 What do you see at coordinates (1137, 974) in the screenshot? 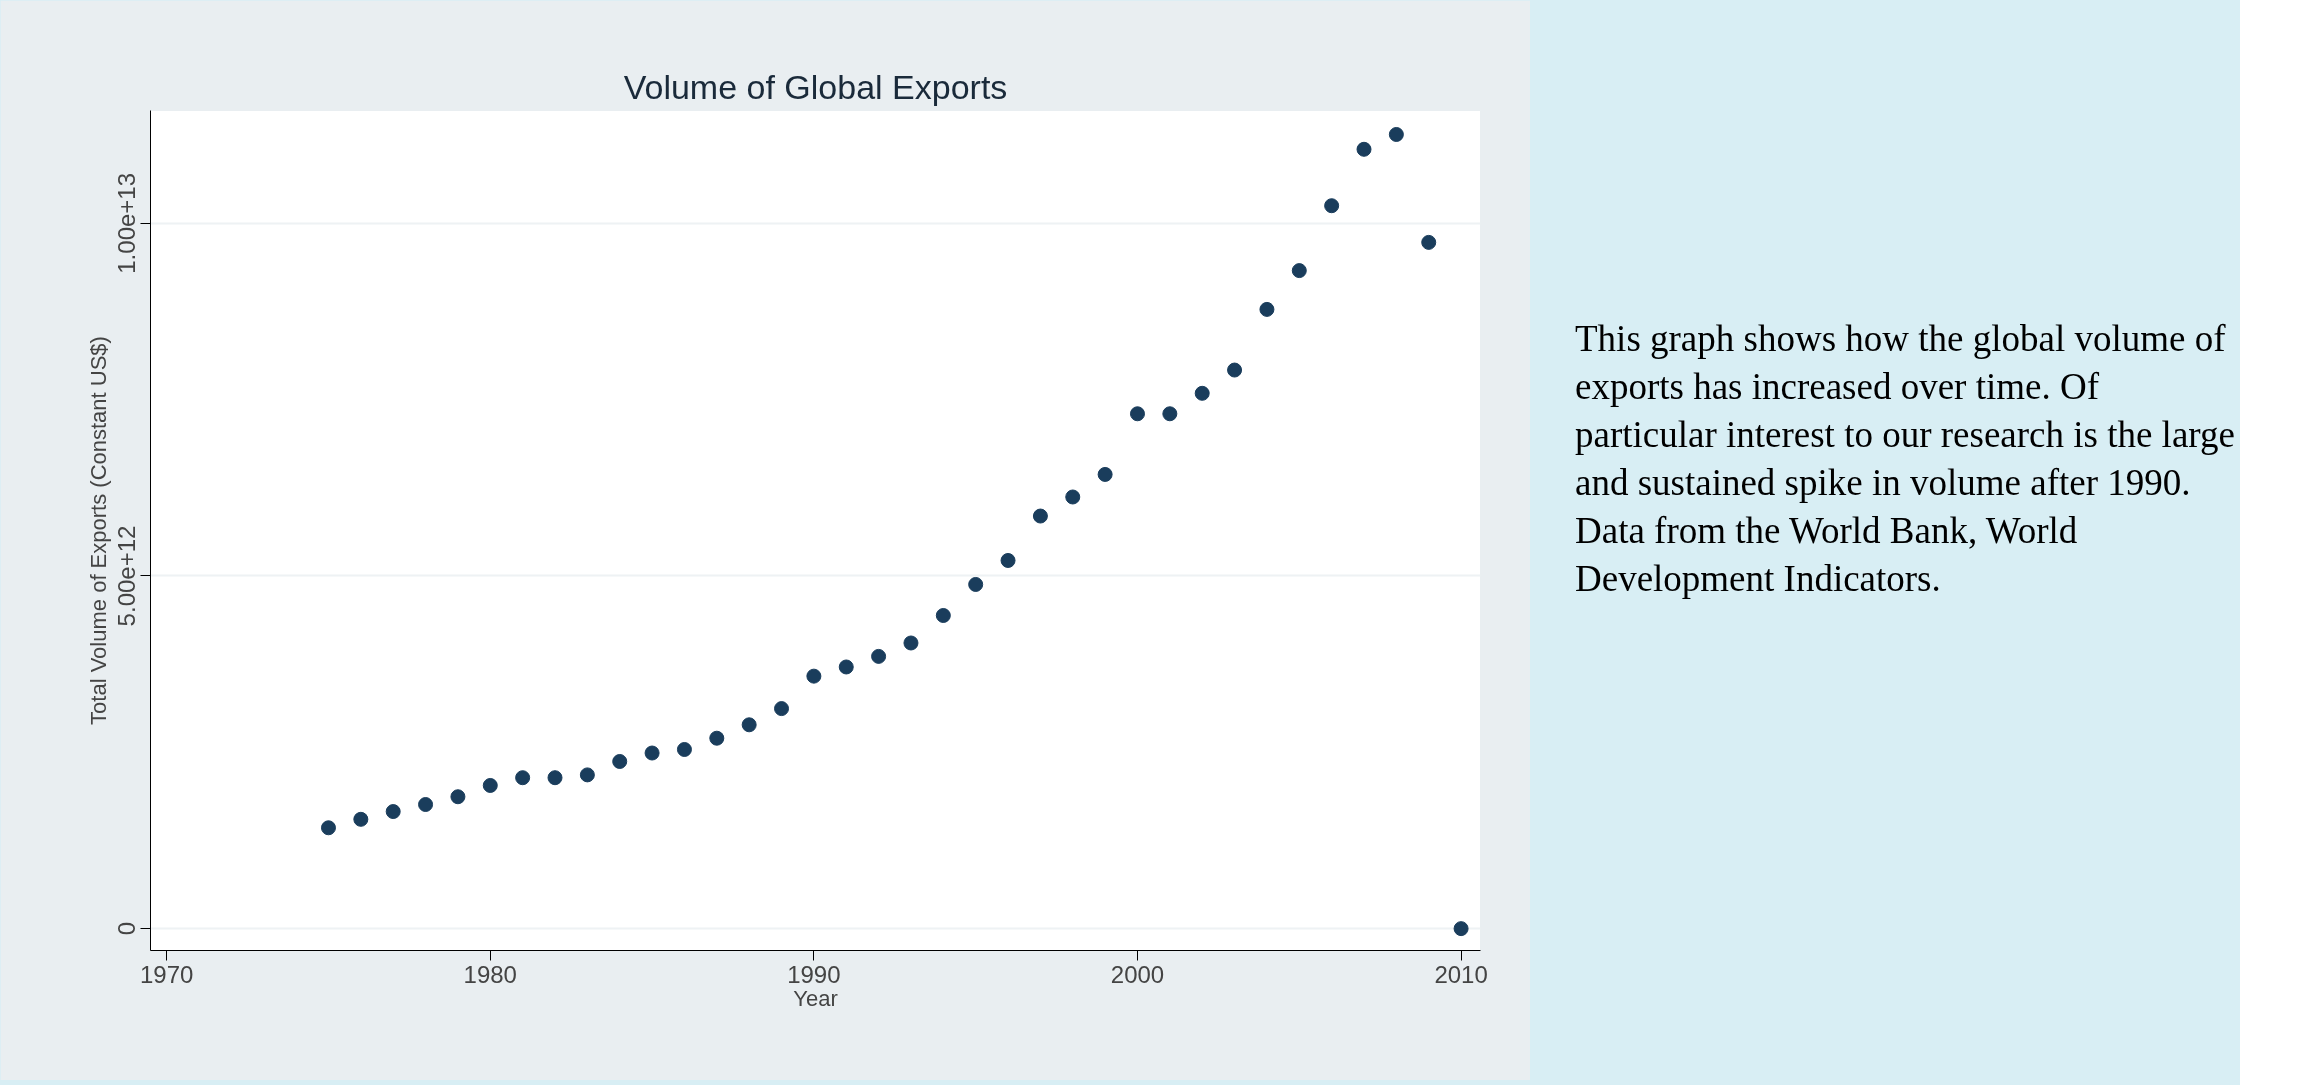
I see `x-tick-label: 2000` at bounding box center [1137, 974].